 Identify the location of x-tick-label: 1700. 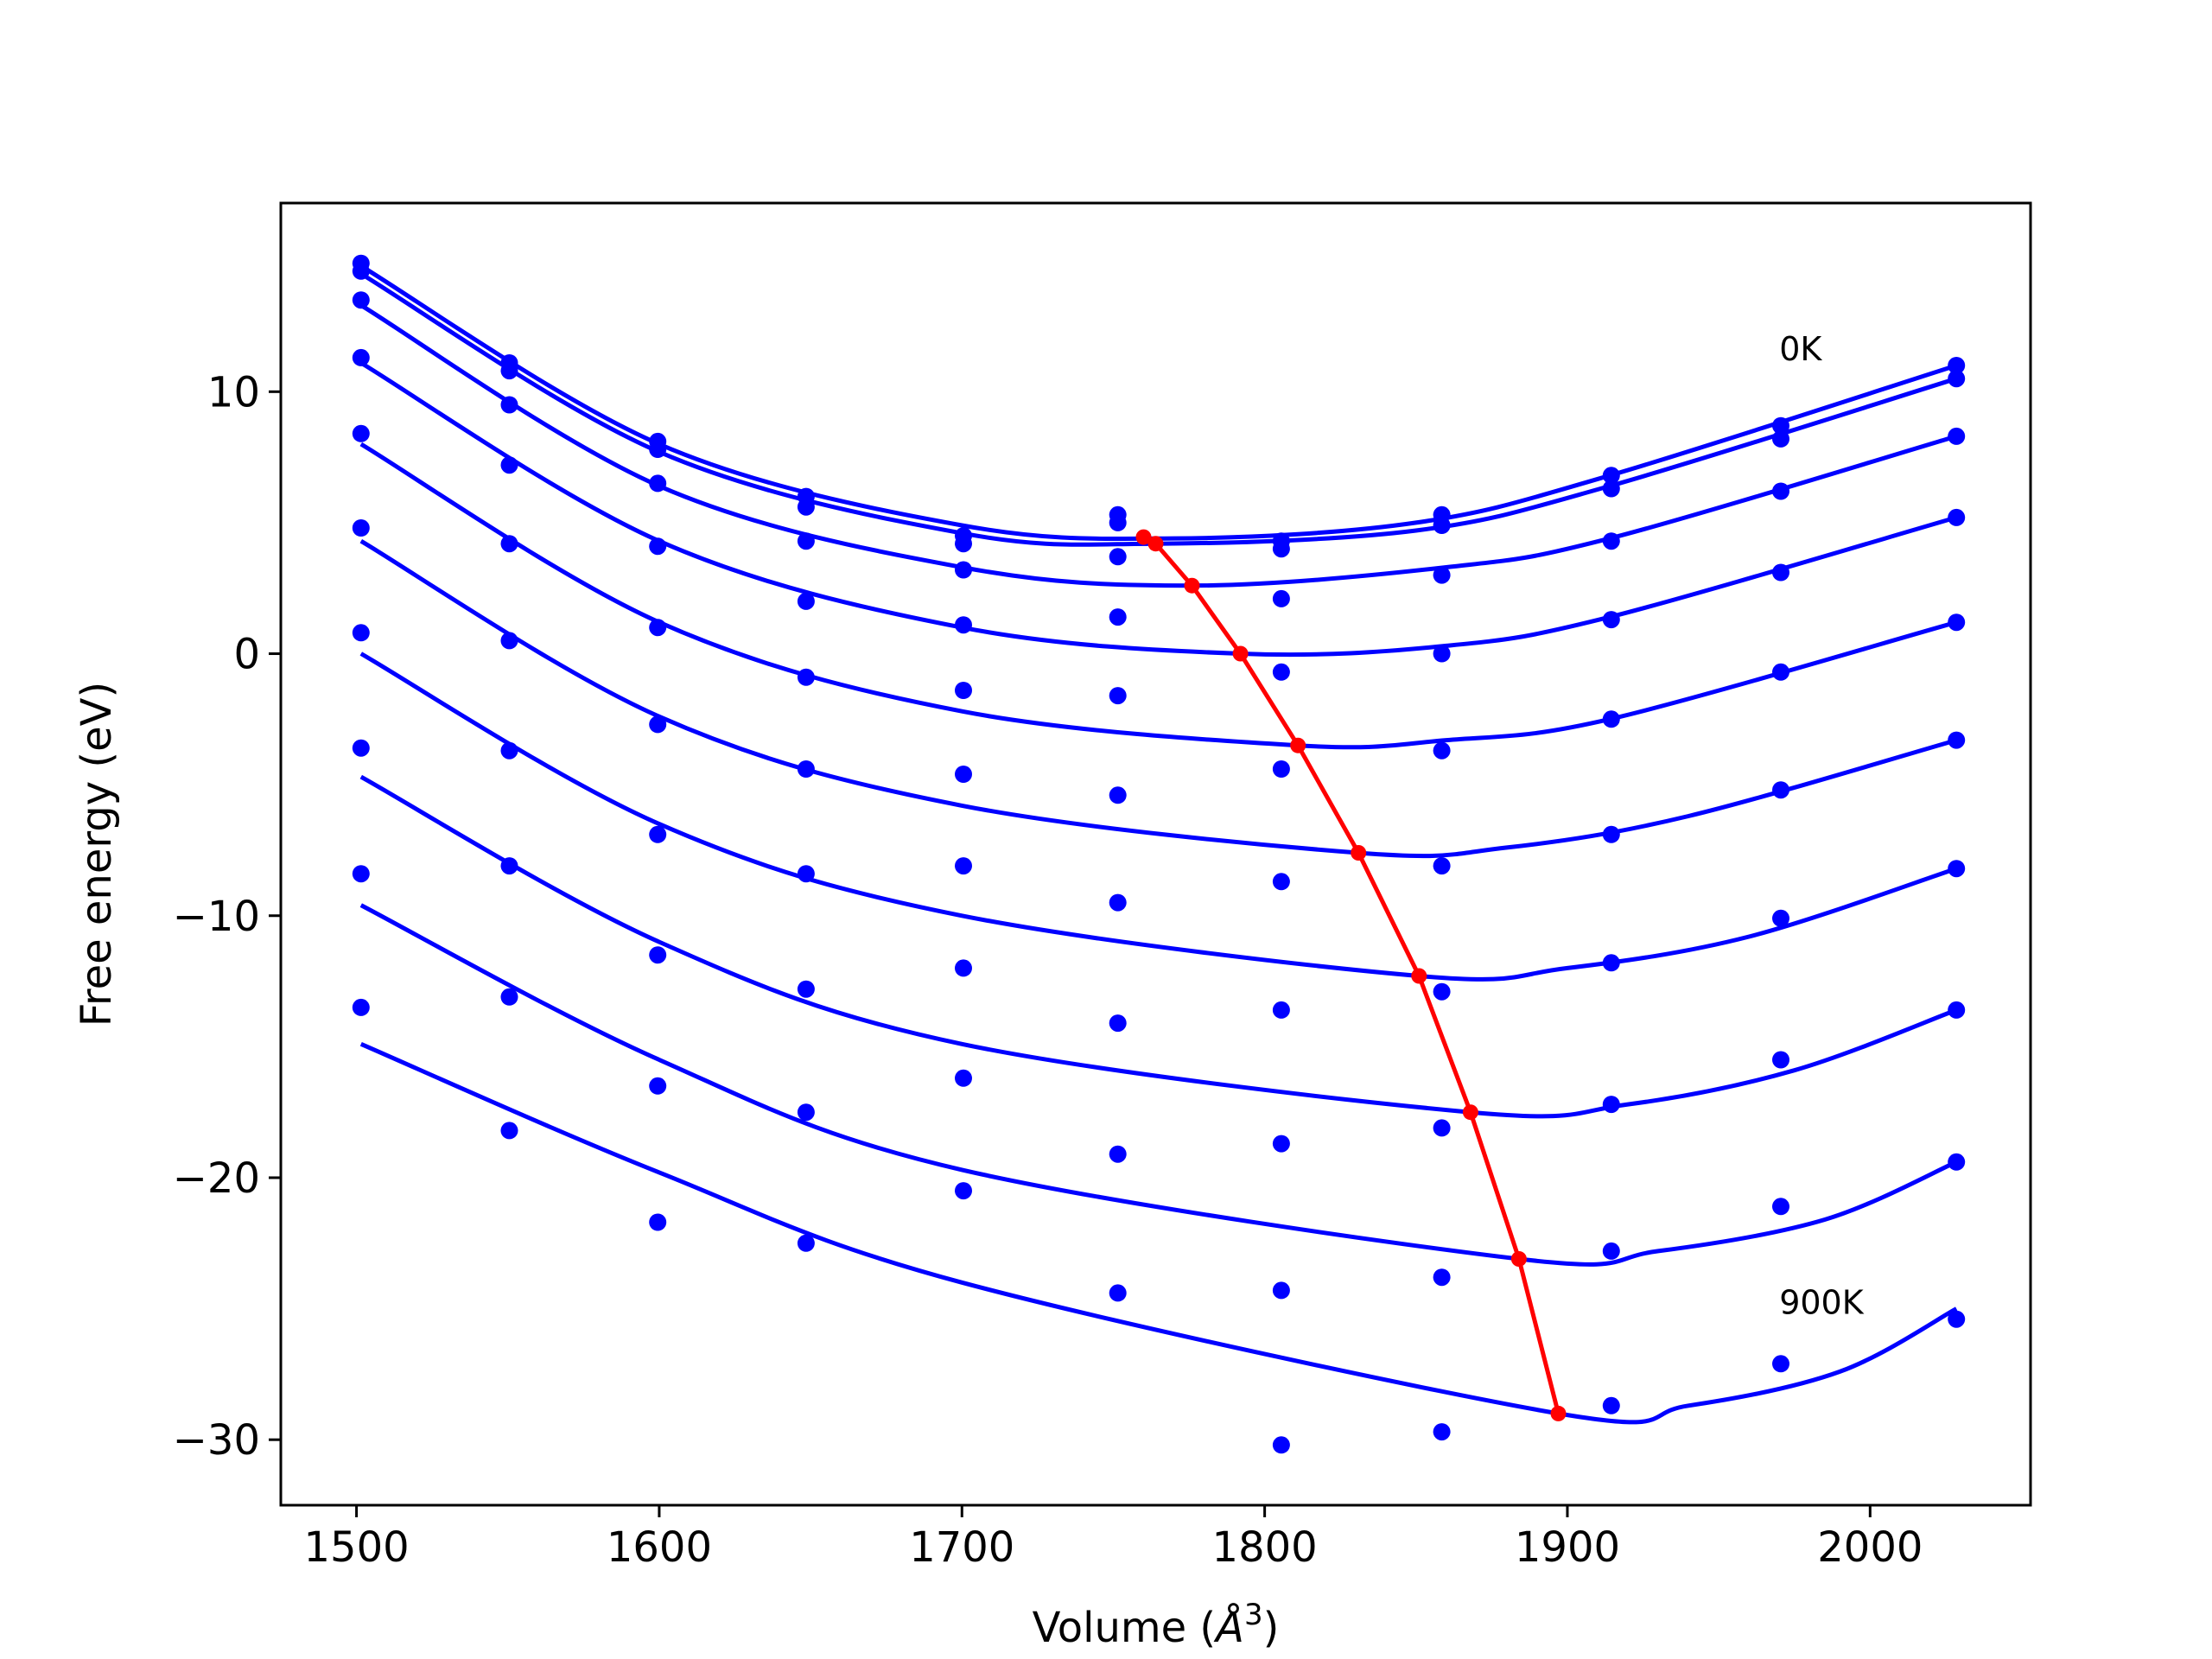
(961, 1547).